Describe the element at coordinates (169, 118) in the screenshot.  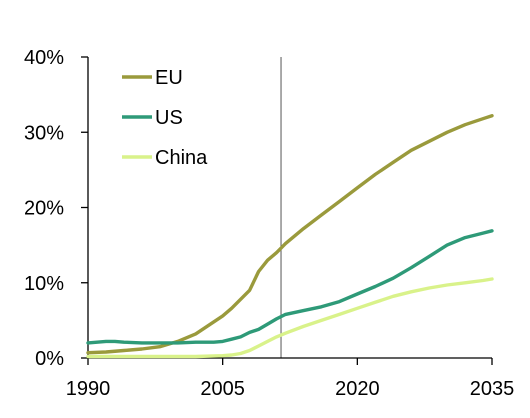
I see `legend-label: US` at that location.